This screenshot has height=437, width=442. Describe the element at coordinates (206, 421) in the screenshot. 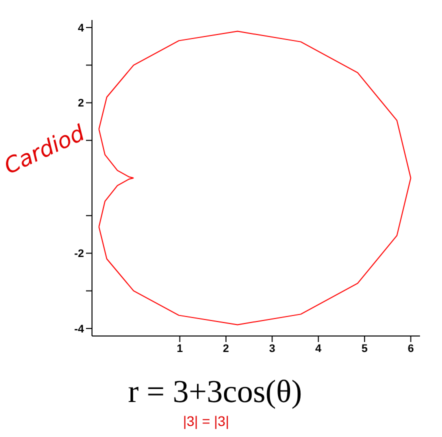

I see `text: |3| = |3|` at that location.